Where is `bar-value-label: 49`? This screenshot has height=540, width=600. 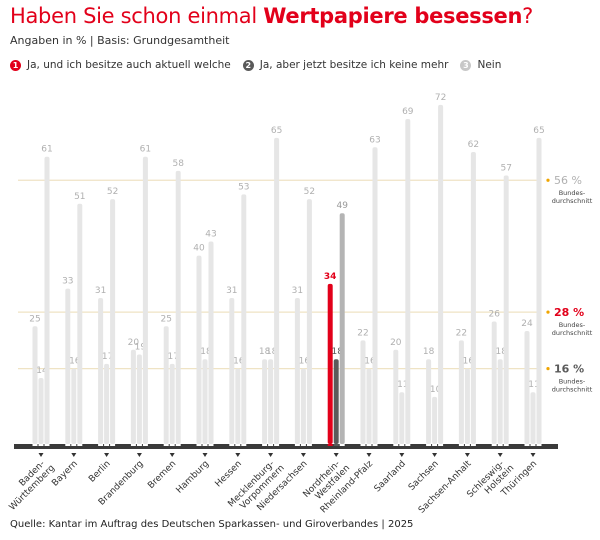 bar-value-label: 49 is located at coordinates (342, 206).